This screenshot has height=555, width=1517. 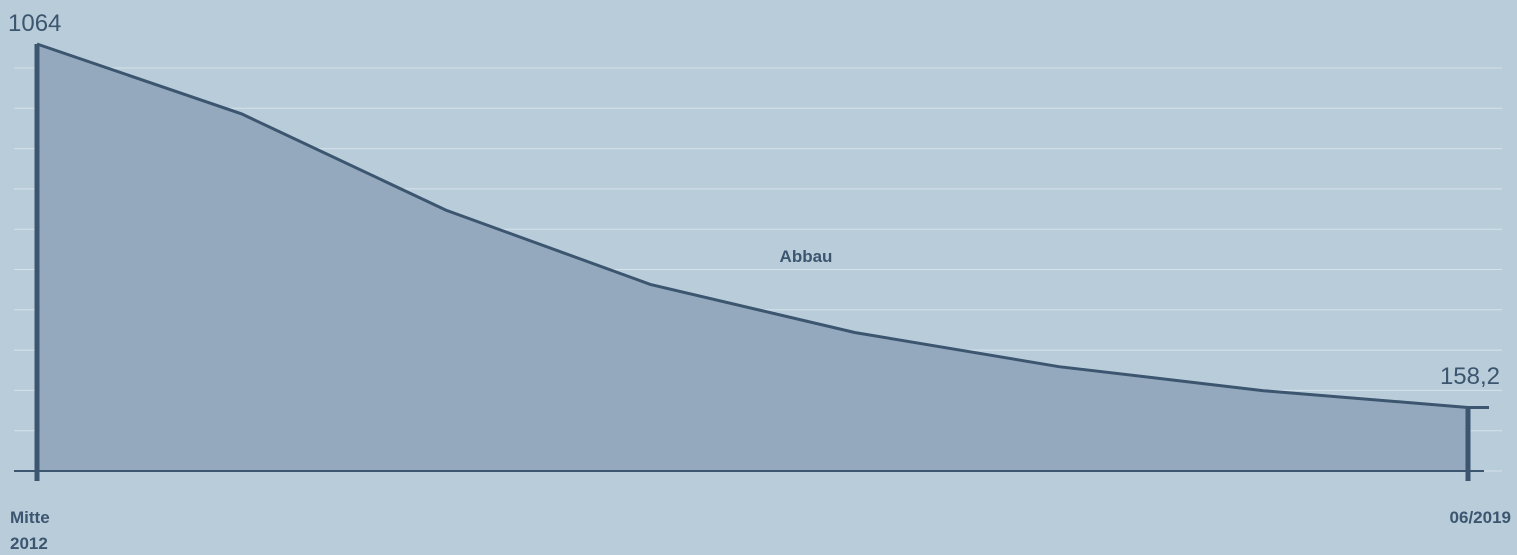 What do you see at coordinates (29, 543) in the screenshot?
I see `x-tick-label-start-line2: 2012` at bounding box center [29, 543].